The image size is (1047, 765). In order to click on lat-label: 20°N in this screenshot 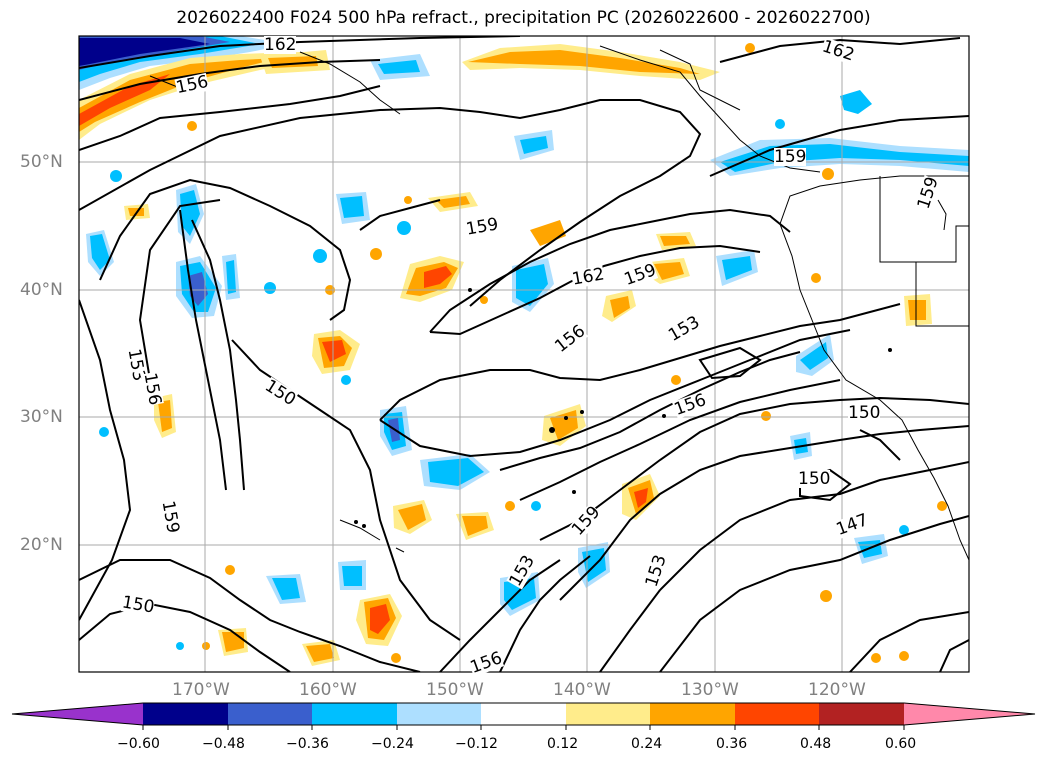, I will do `click(41, 545)`.